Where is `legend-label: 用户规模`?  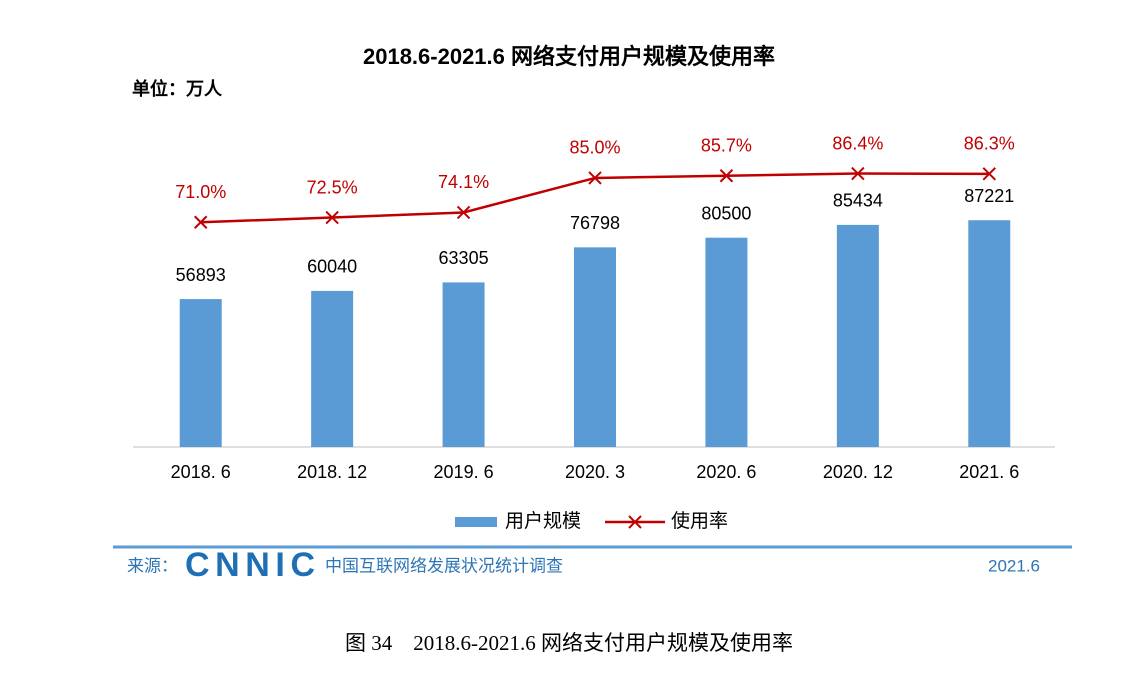 legend-label: 用户规模 is located at coordinates (543, 521).